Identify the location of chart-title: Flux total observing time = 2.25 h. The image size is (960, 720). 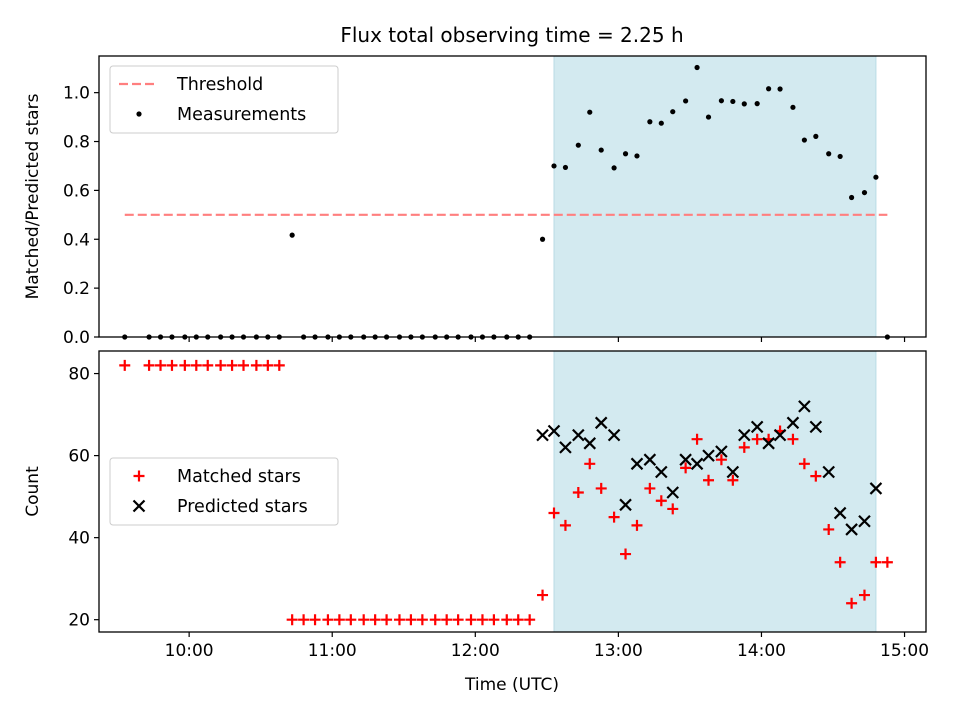
(511, 35).